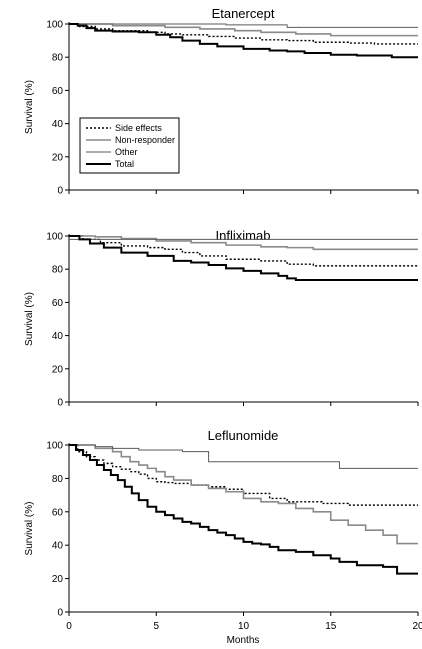  What do you see at coordinates (145, 140) in the screenshot?
I see `legend-label: Non-responder` at bounding box center [145, 140].